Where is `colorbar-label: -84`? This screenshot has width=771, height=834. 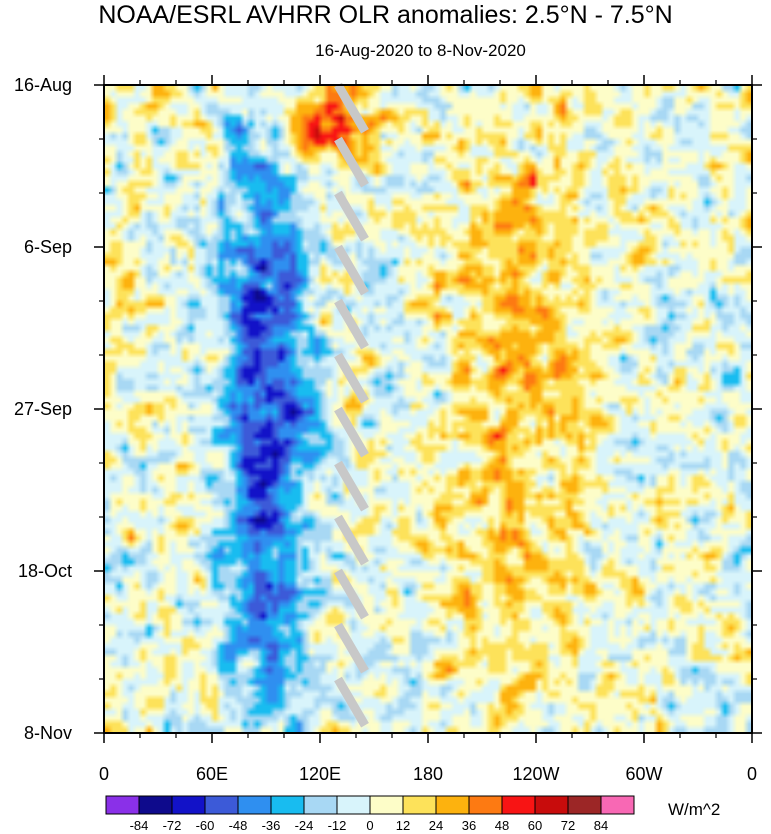
colorbar-label: -84 is located at coordinates (139, 825).